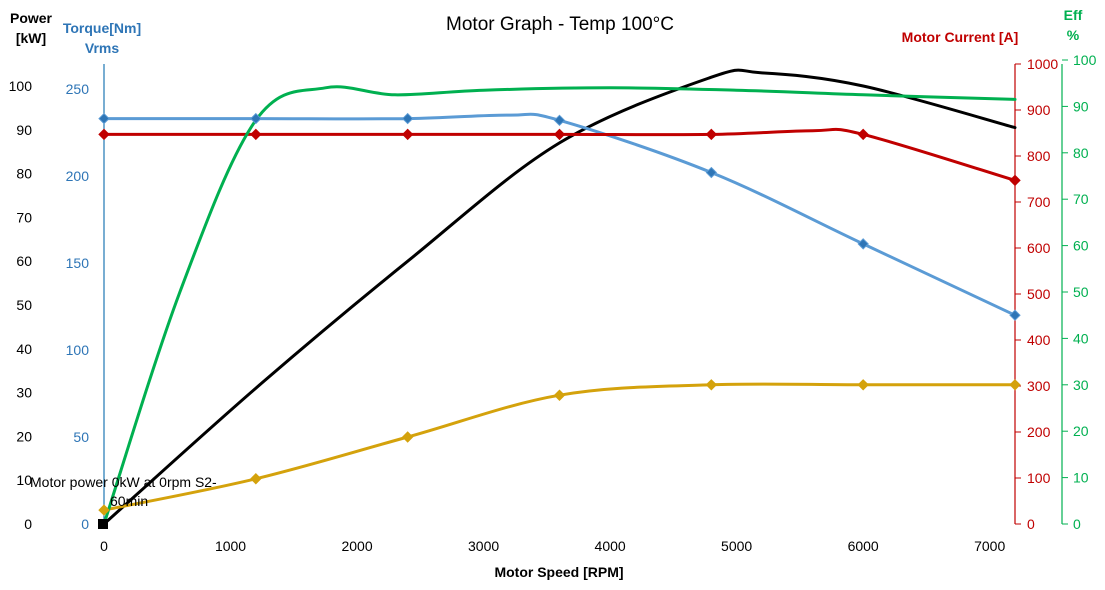 The height and width of the screenshot is (590, 1105). What do you see at coordinates (1081, 385) in the screenshot?
I see `eff-tick-label: 30` at bounding box center [1081, 385].